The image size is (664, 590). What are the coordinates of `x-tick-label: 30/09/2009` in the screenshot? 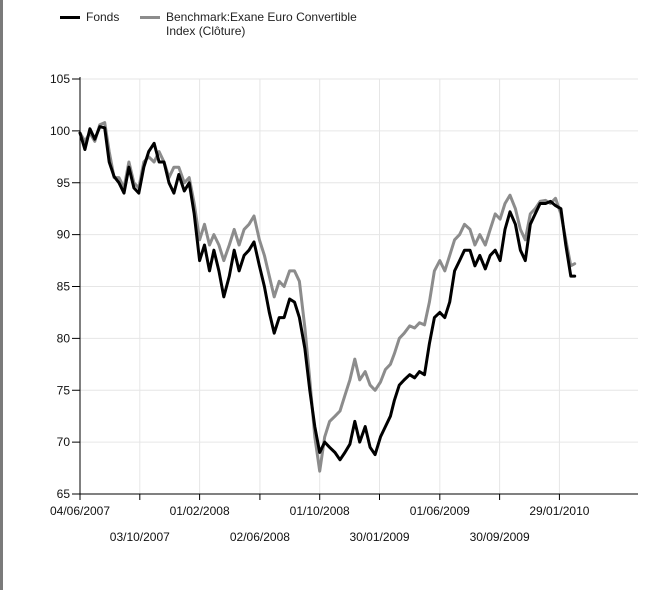 It's located at (500, 537).